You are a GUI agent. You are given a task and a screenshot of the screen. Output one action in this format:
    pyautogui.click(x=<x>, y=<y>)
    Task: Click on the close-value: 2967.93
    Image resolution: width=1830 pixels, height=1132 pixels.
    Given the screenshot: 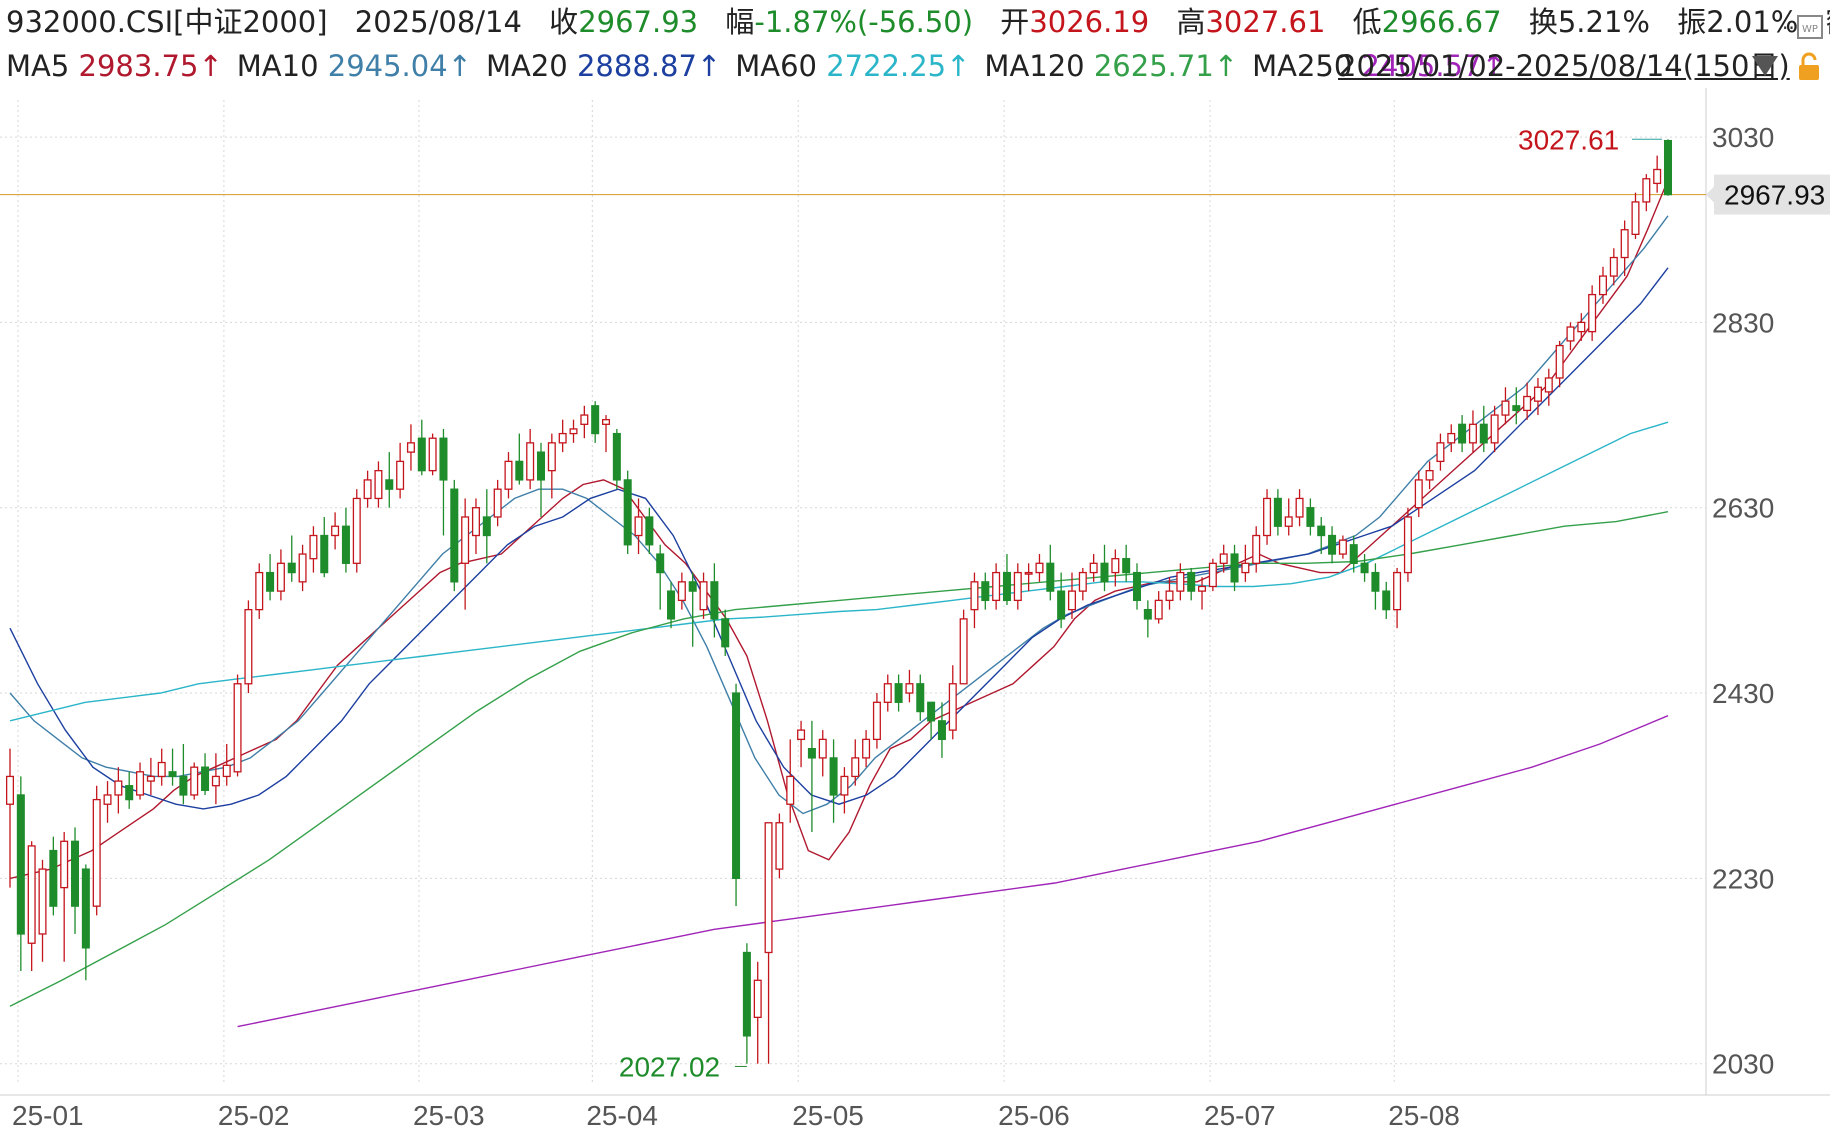 What is the action you would take?
    pyautogui.click(x=638, y=22)
    